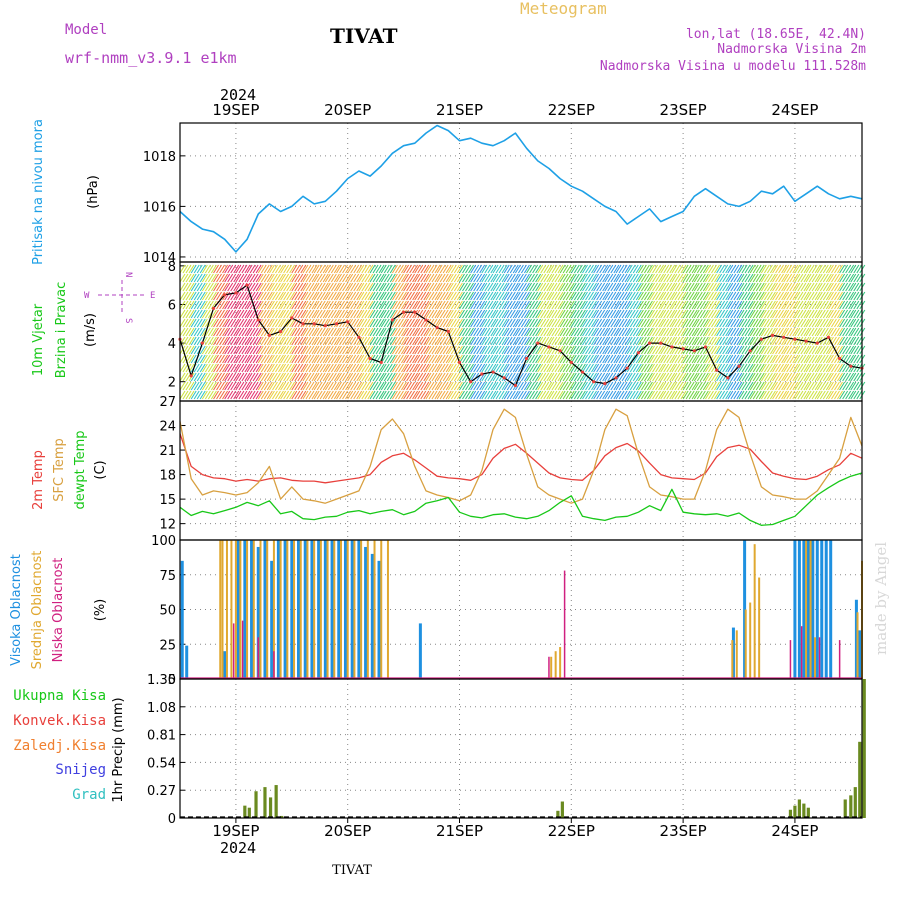 This screenshot has width=900, height=900. Describe the element at coordinates (571, 110) in the screenshot. I see `x-tick-label-top: 22SEP` at that location.